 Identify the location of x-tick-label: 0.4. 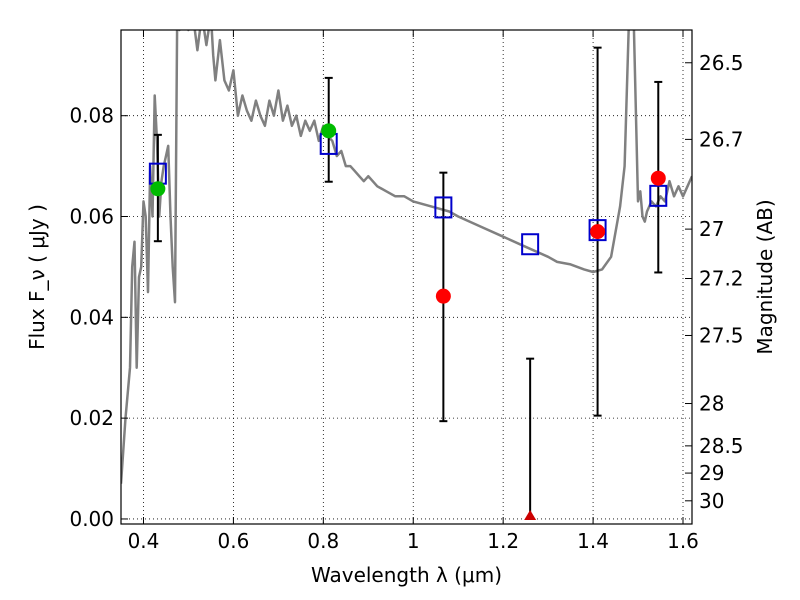
(144, 541).